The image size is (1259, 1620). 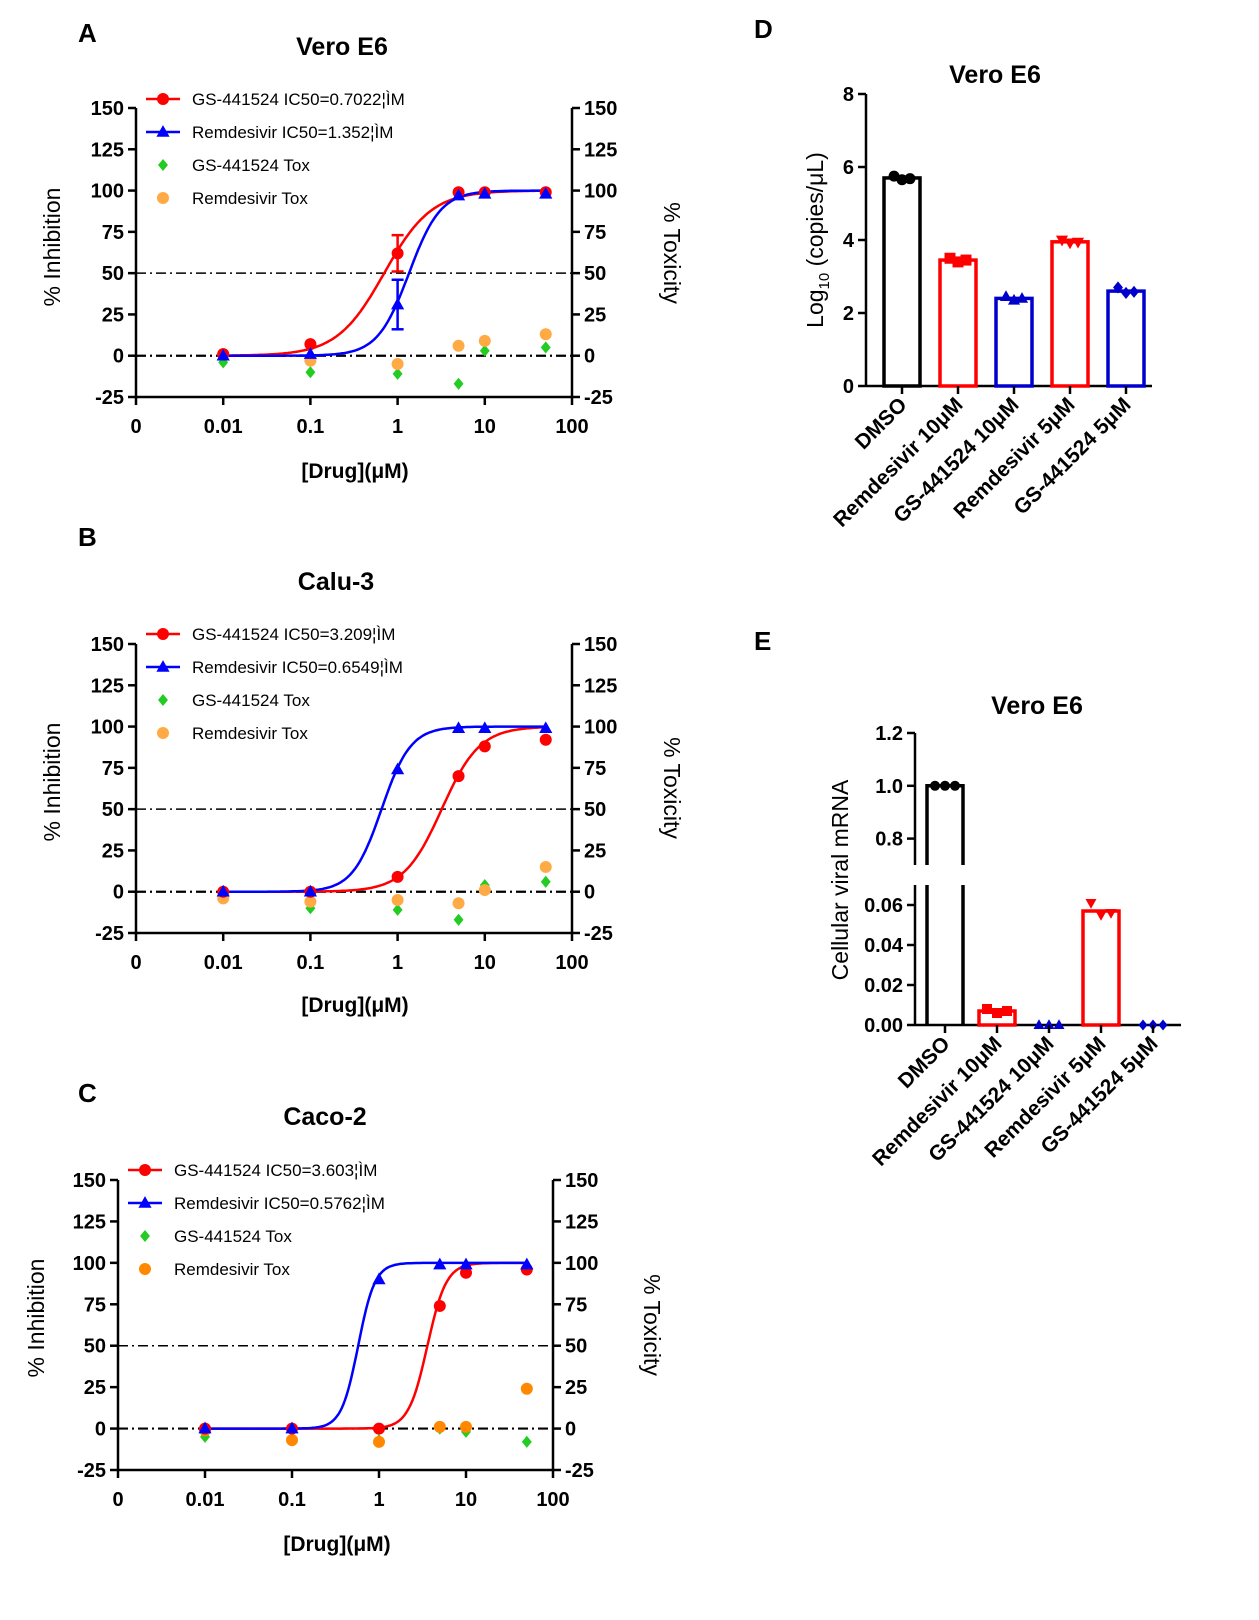 I want to click on y-tick-label: 25, so click(x=113, y=315).